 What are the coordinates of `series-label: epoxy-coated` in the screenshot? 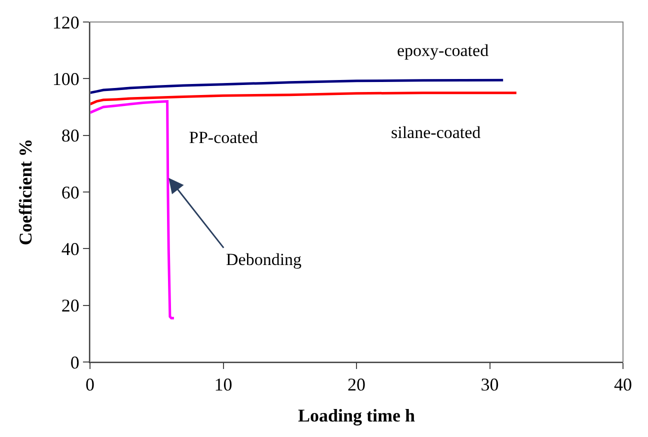 It's located at (443, 50).